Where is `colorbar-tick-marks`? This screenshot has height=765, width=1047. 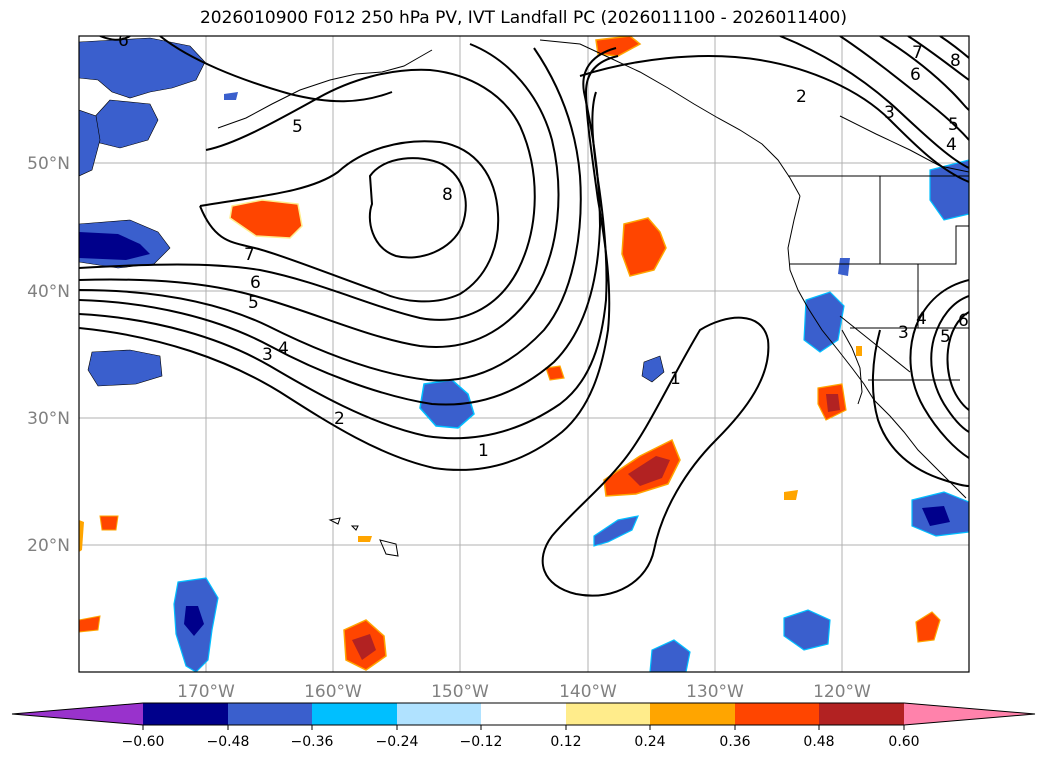 colorbar-tick-marks is located at coordinates (523, 727).